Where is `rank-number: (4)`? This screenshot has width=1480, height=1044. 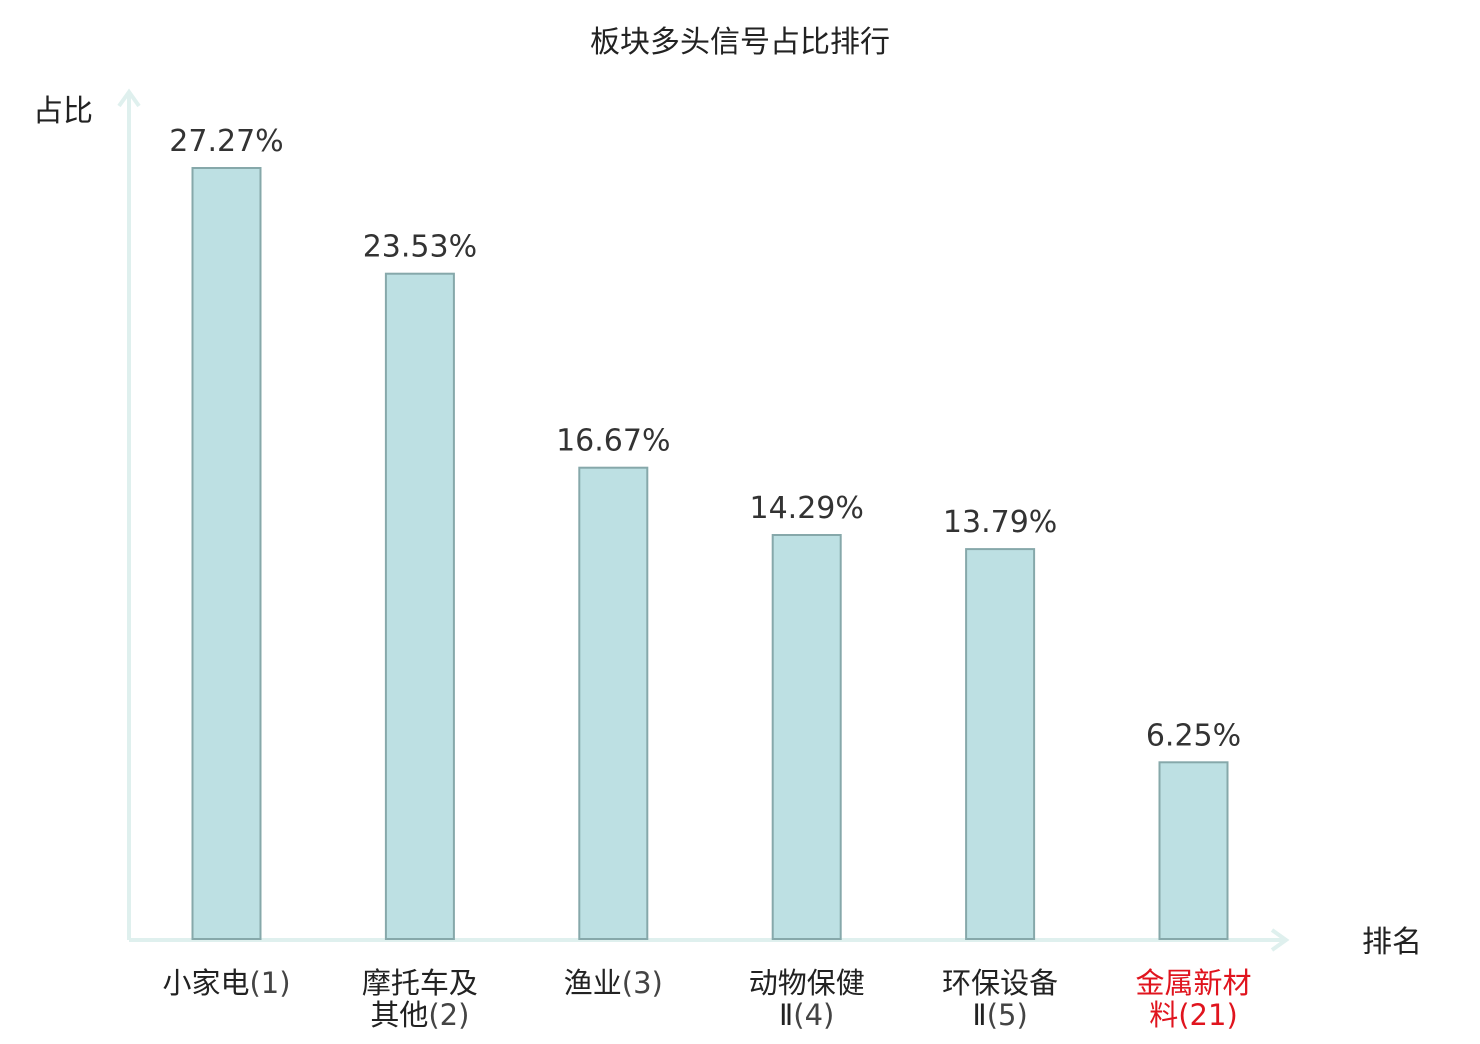 rank-number: (4) is located at coordinates (813, 1015).